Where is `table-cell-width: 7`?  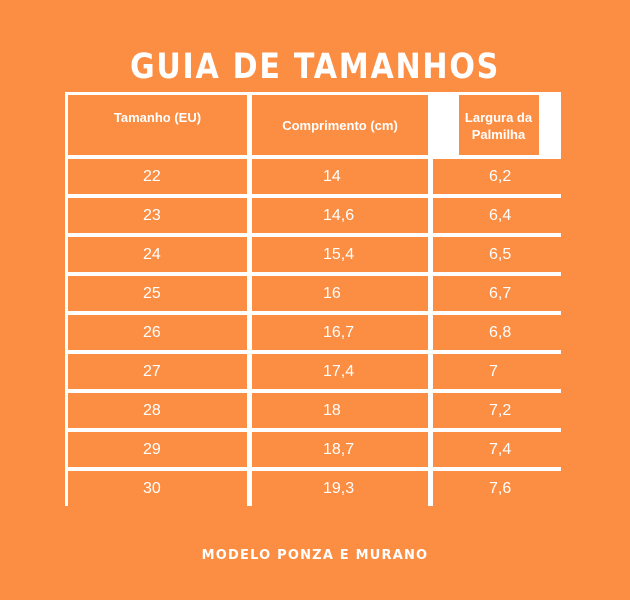
table-cell-width: 7 is located at coordinates (498, 371).